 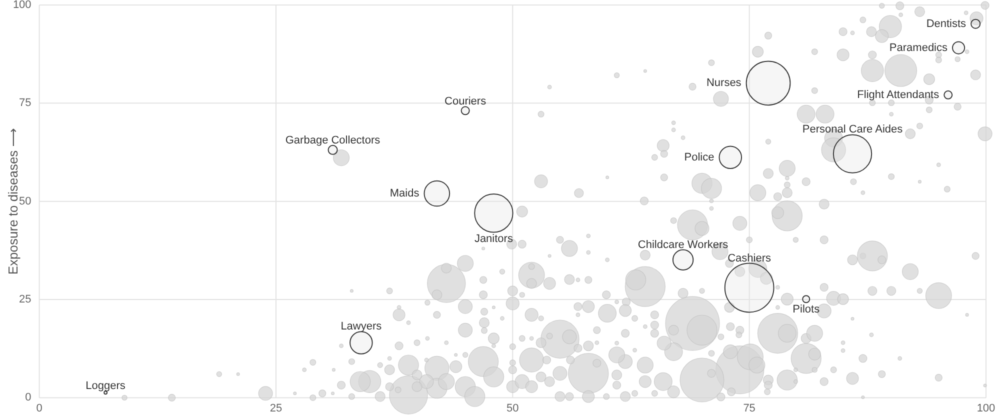 I want to click on x-tick-label: 50, so click(x=512, y=408).